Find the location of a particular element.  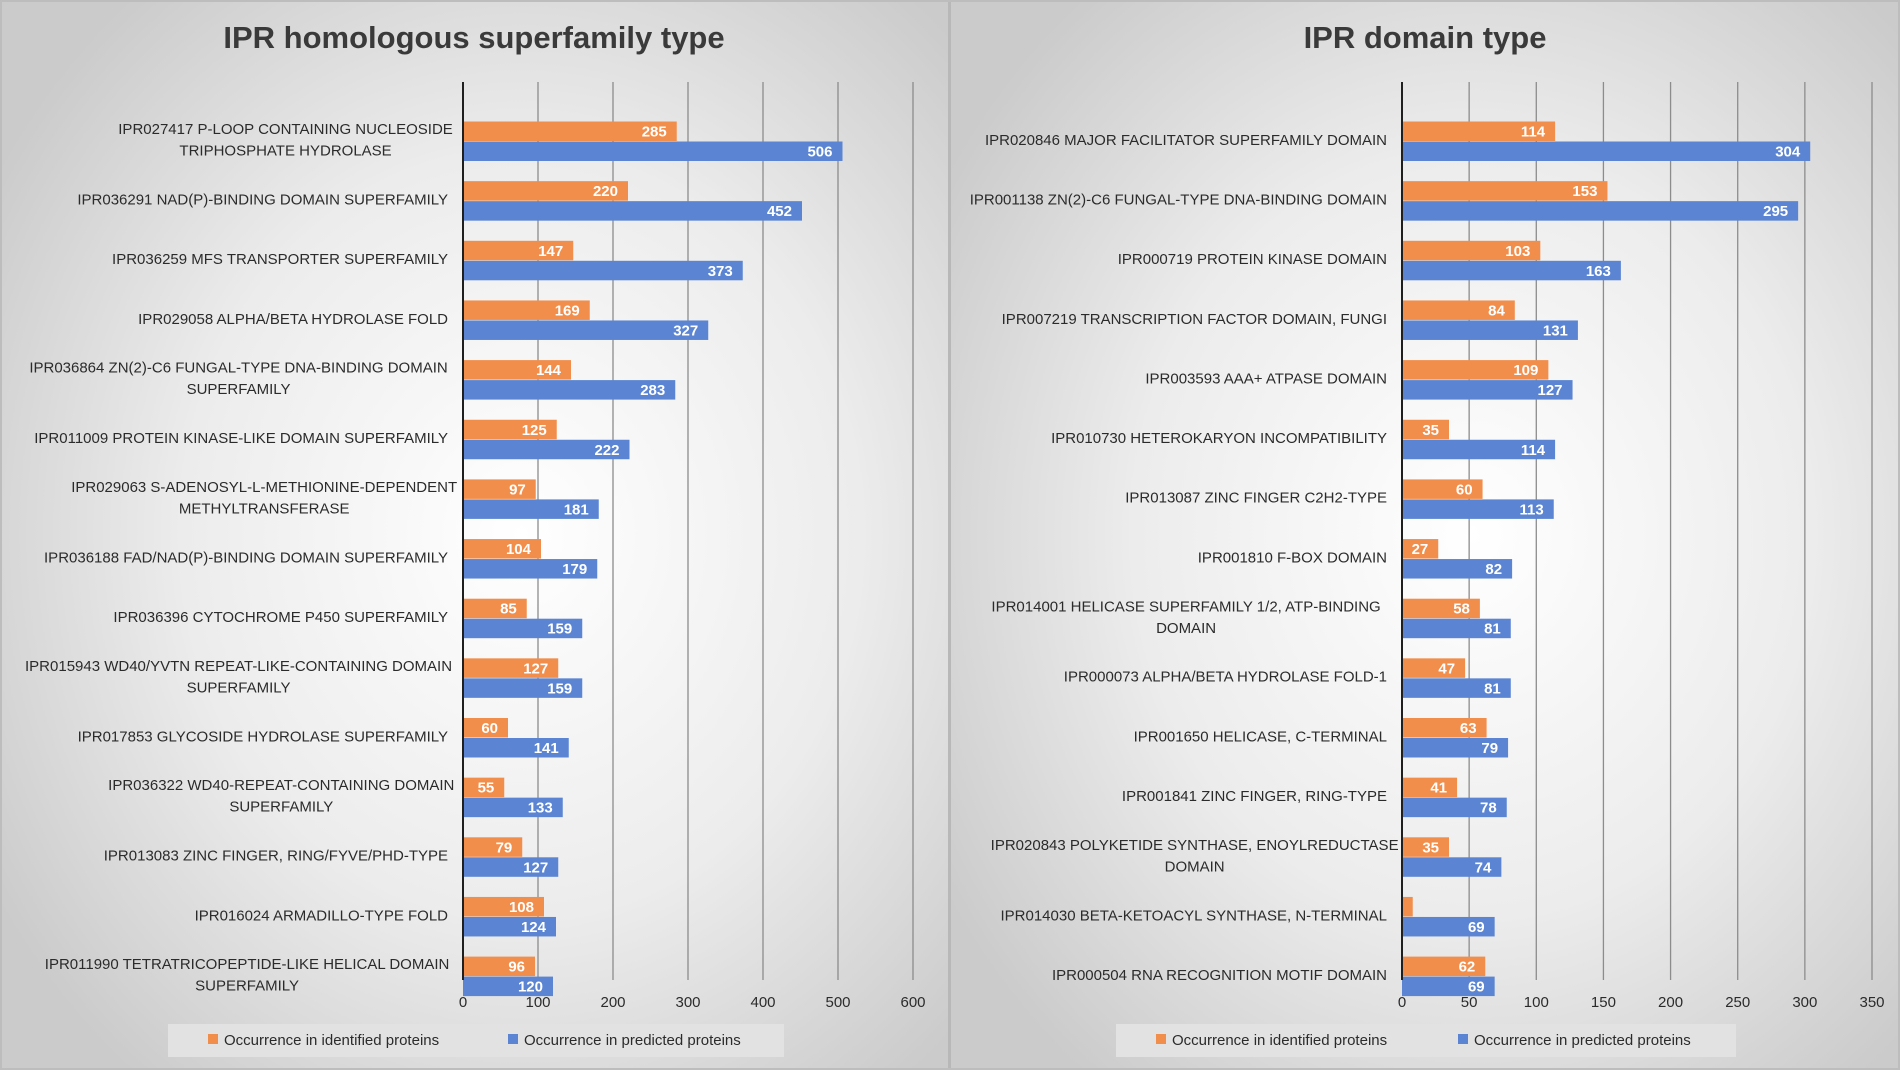

data-label: 125 is located at coordinates (534, 430).